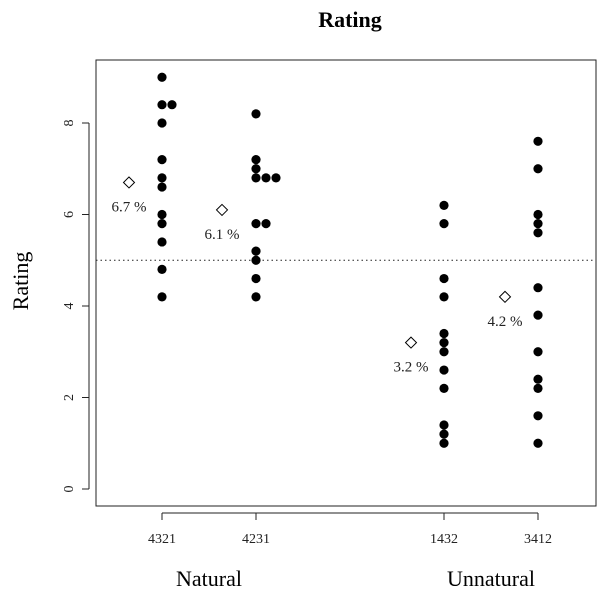 The image size is (597, 591). I want to click on x-axis: 4321 4231 1432 3412, so click(350, 529).